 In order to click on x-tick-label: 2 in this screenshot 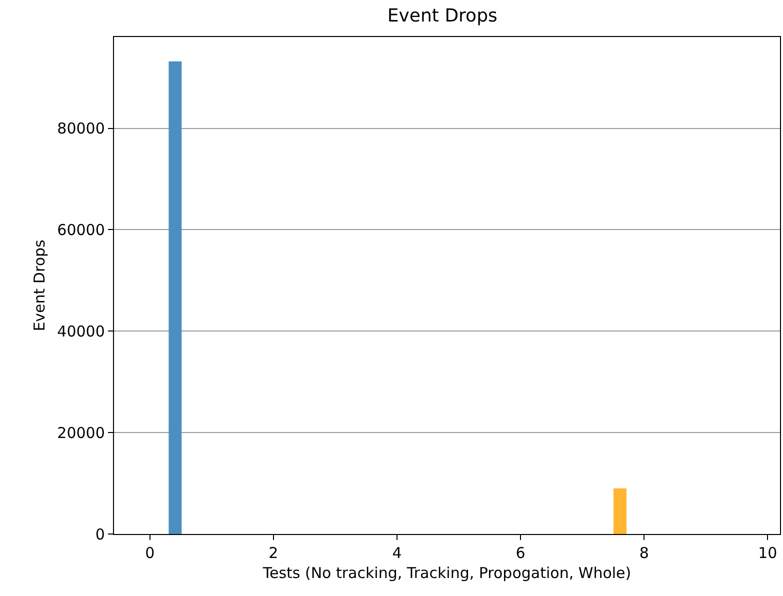, I will do `click(273, 553)`.